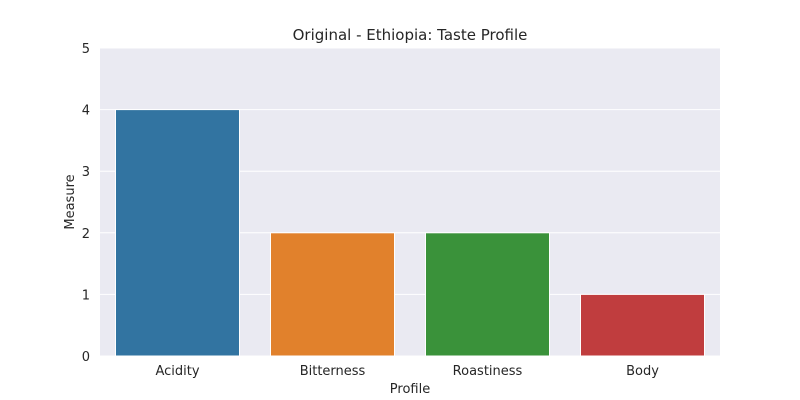 This screenshot has width=800, height=400. Describe the element at coordinates (86, 172) in the screenshot. I see `y-tick-label: 3` at that location.